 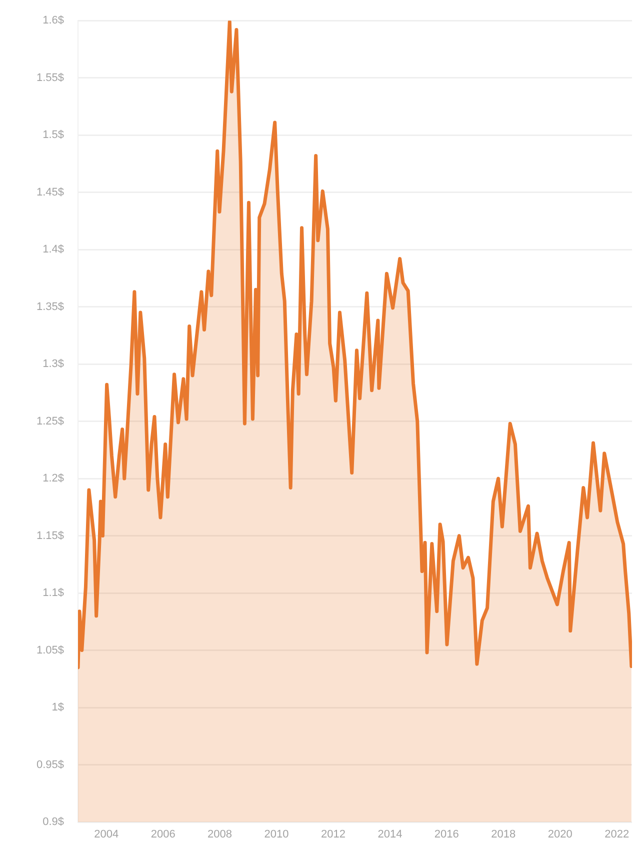 I want to click on y-tick-label: 1.1$, so click(x=53, y=593).